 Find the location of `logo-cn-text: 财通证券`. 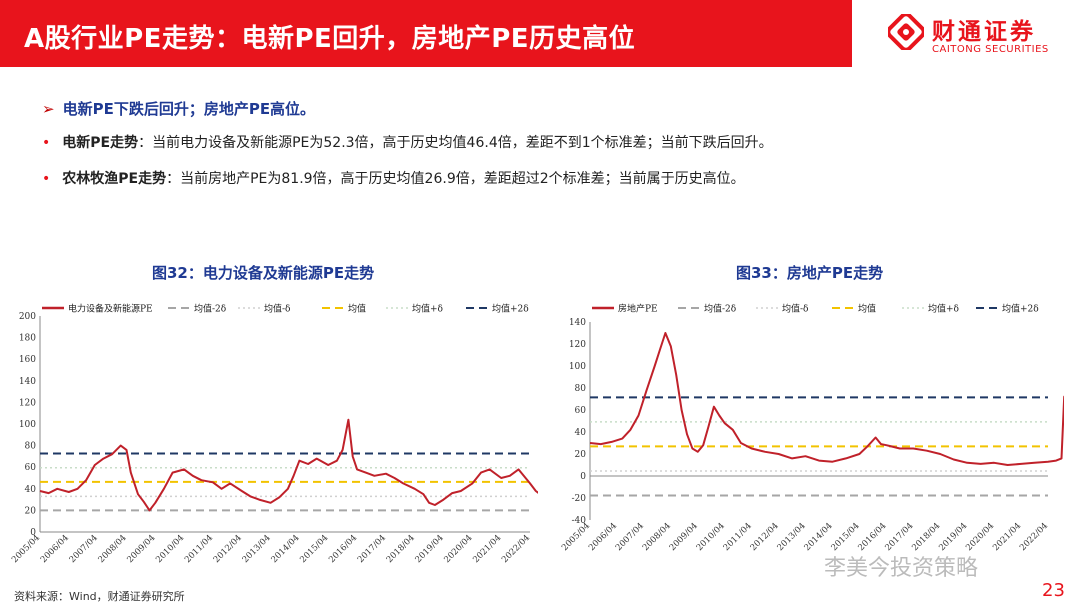

logo-cn-text: 财通证券 is located at coordinates (984, 32).